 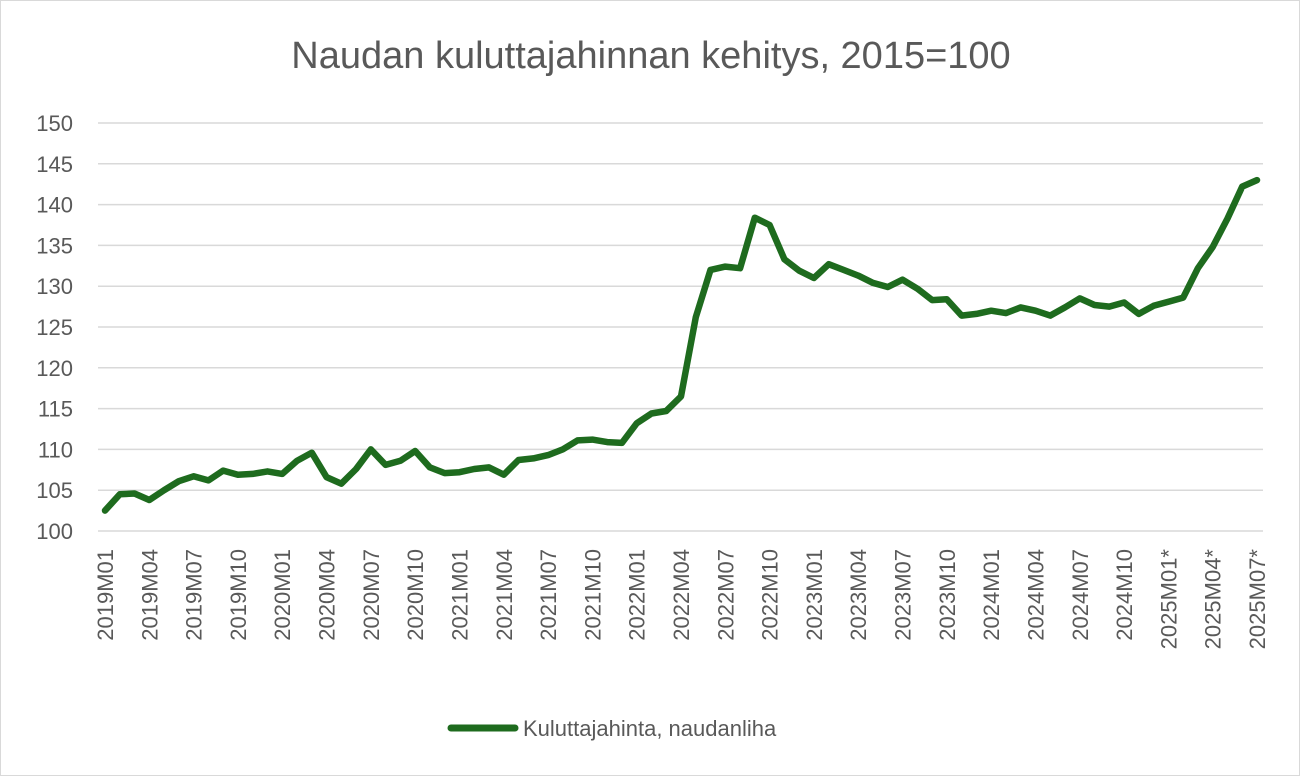 What do you see at coordinates (650, 728) in the screenshot?
I see `legend-label: Kuluttajahinta, naudanliha` at bounding box center [650, 728].